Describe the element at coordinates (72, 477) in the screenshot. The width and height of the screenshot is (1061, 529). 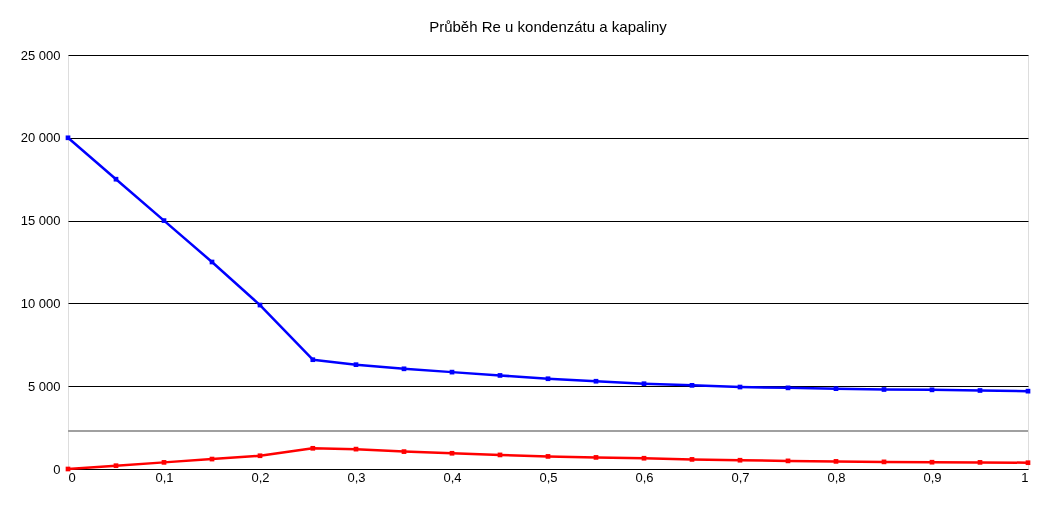
I see `x-tick-label: 0` at that location.